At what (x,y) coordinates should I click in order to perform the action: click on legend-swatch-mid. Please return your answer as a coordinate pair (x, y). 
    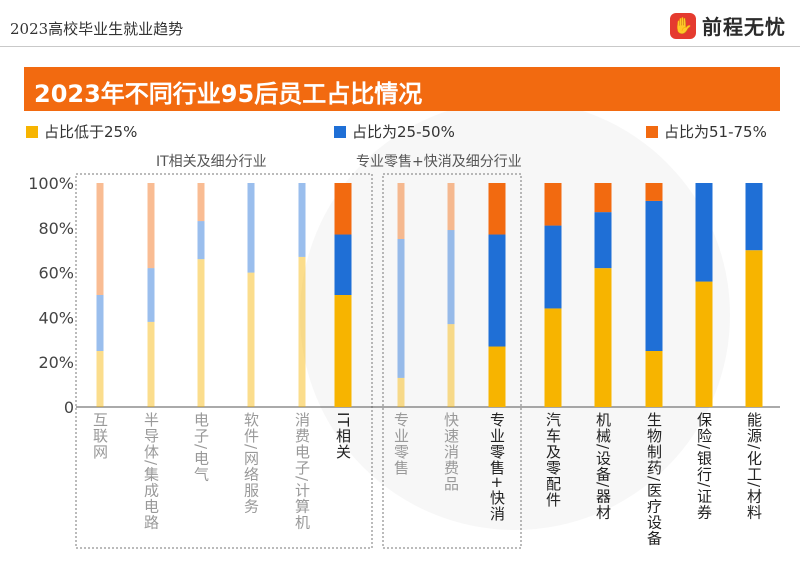
    Looking at the image, I should click on (340, 131).